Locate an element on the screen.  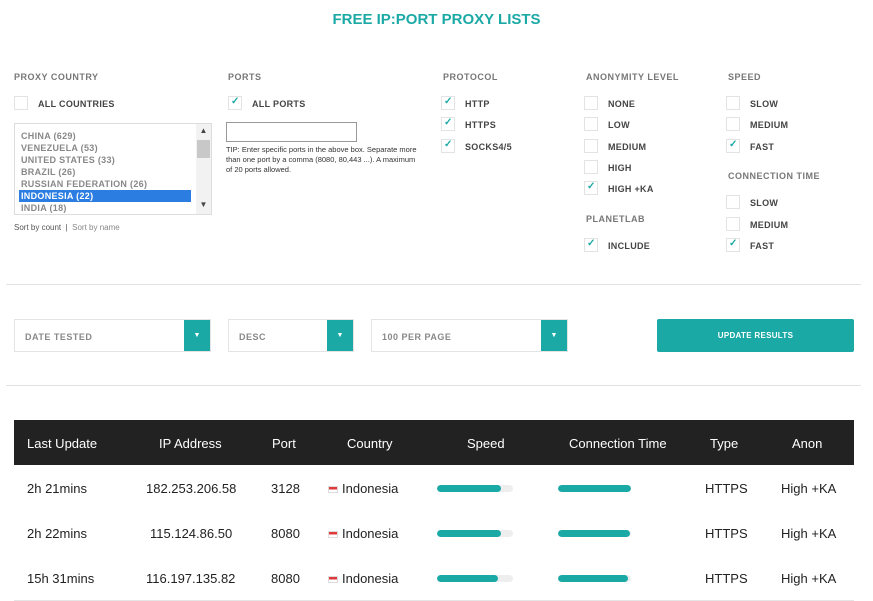
col-header-type: Type is located at coordinates (724, 443).